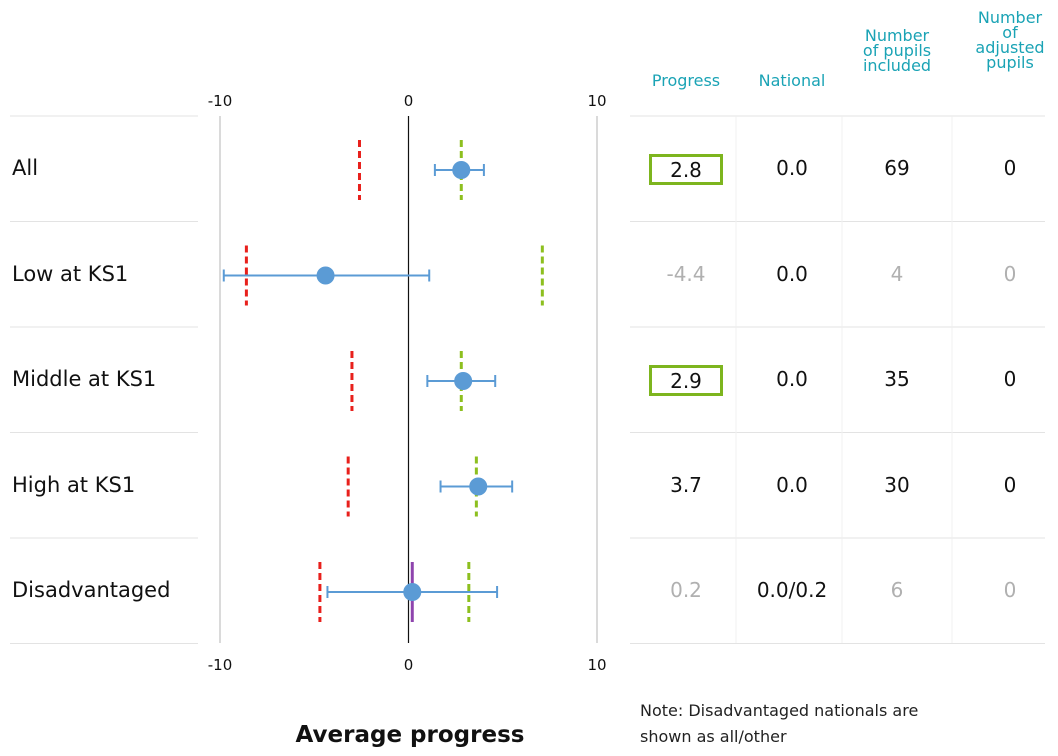  I want to click on tick-label-bottom: 10, so click(597, 665).